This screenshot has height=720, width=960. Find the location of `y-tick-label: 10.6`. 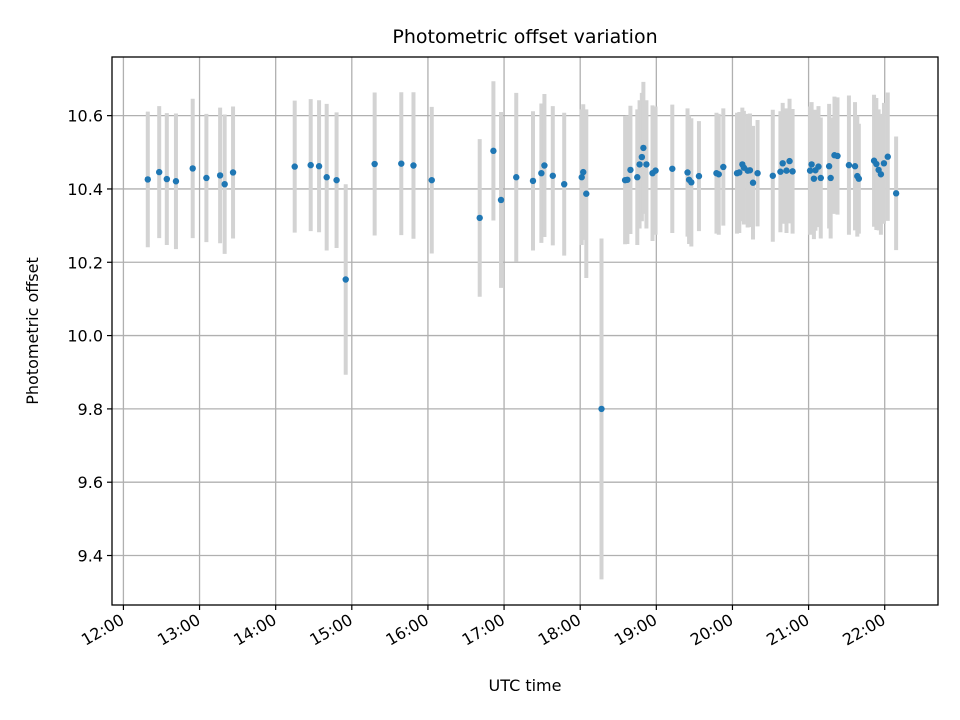

y-tick-label: 10.6 is located at coordinates (85, 116).